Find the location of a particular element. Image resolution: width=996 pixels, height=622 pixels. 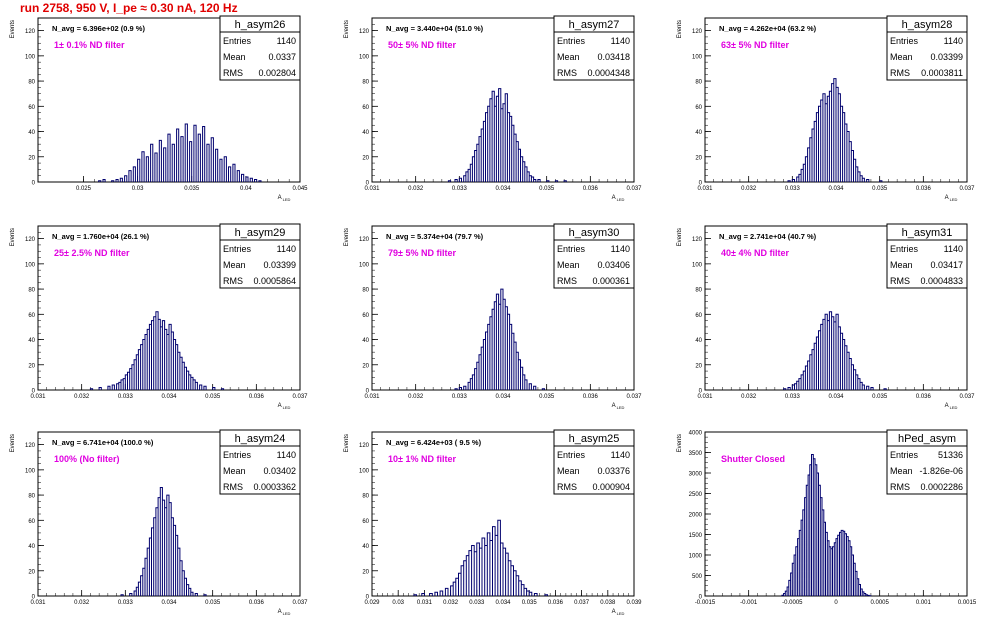

stats-mean-value: 0.03417 is located at coordinates (946, 265).